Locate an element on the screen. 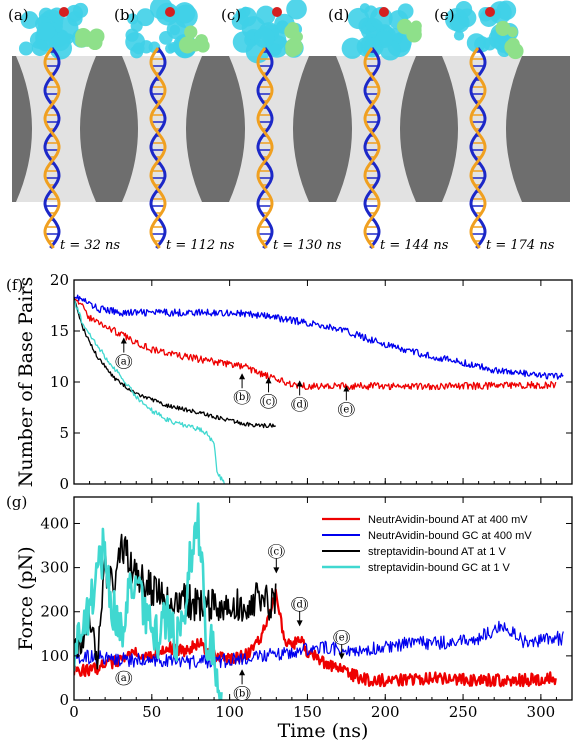  x-tick-label: 250 is located at coordinates (463, 712).